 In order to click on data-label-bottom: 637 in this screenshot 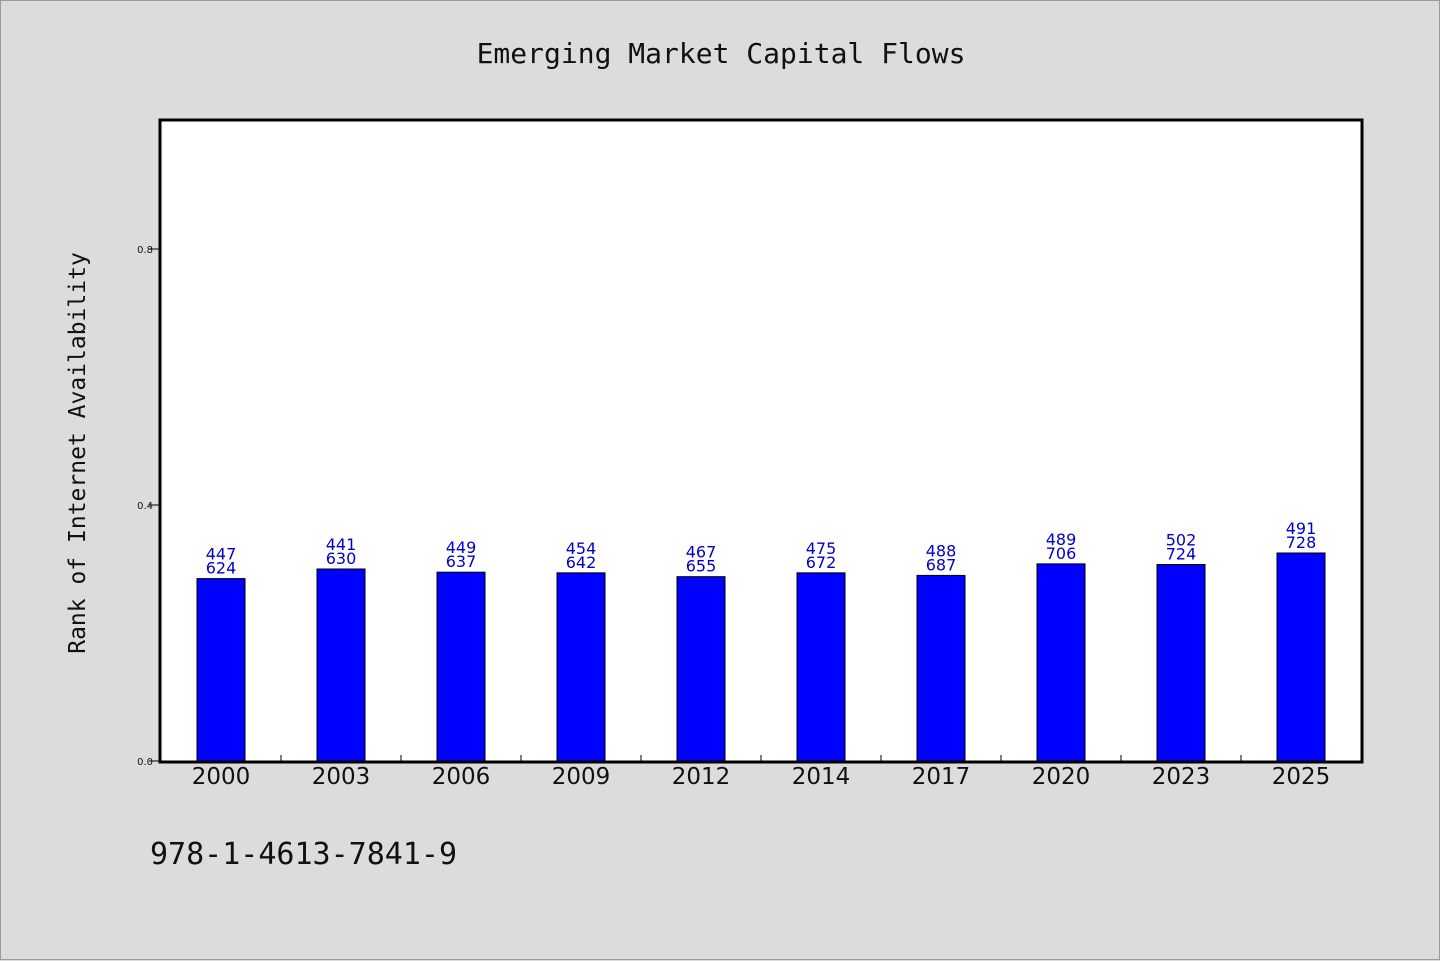, I will do `click(461, 561)`.